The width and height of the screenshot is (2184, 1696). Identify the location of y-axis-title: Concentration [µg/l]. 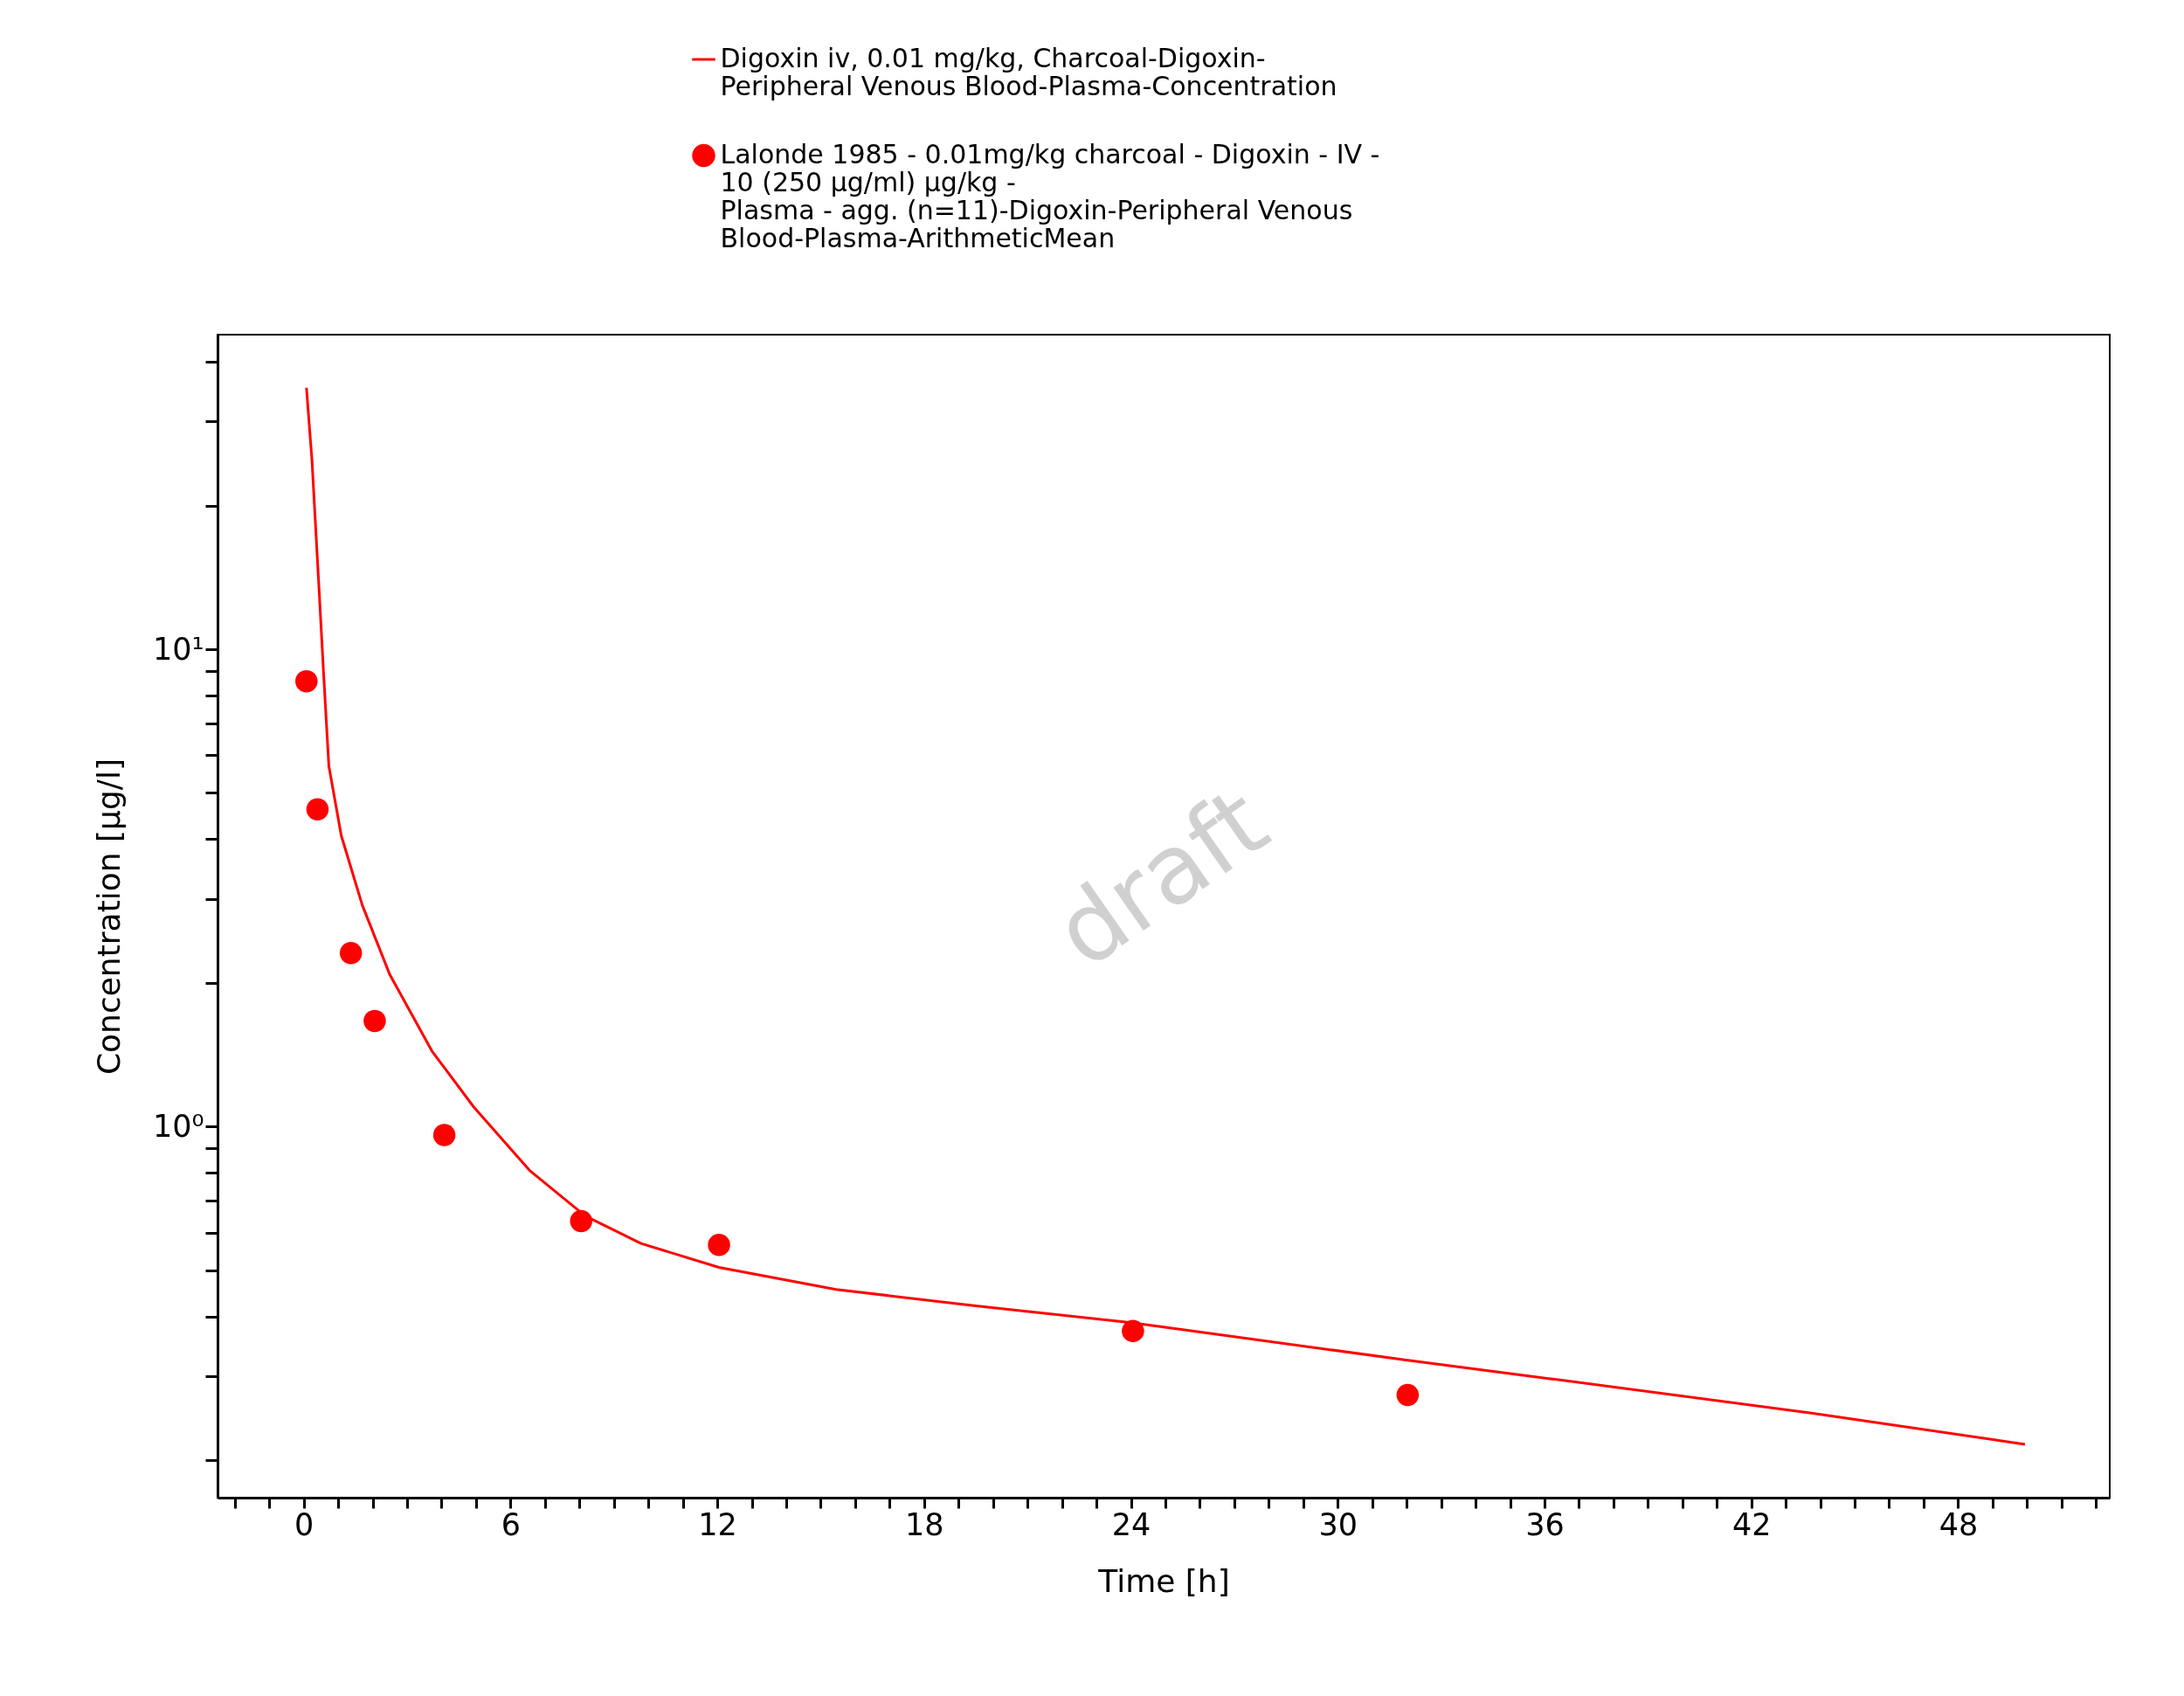
(108, 917).